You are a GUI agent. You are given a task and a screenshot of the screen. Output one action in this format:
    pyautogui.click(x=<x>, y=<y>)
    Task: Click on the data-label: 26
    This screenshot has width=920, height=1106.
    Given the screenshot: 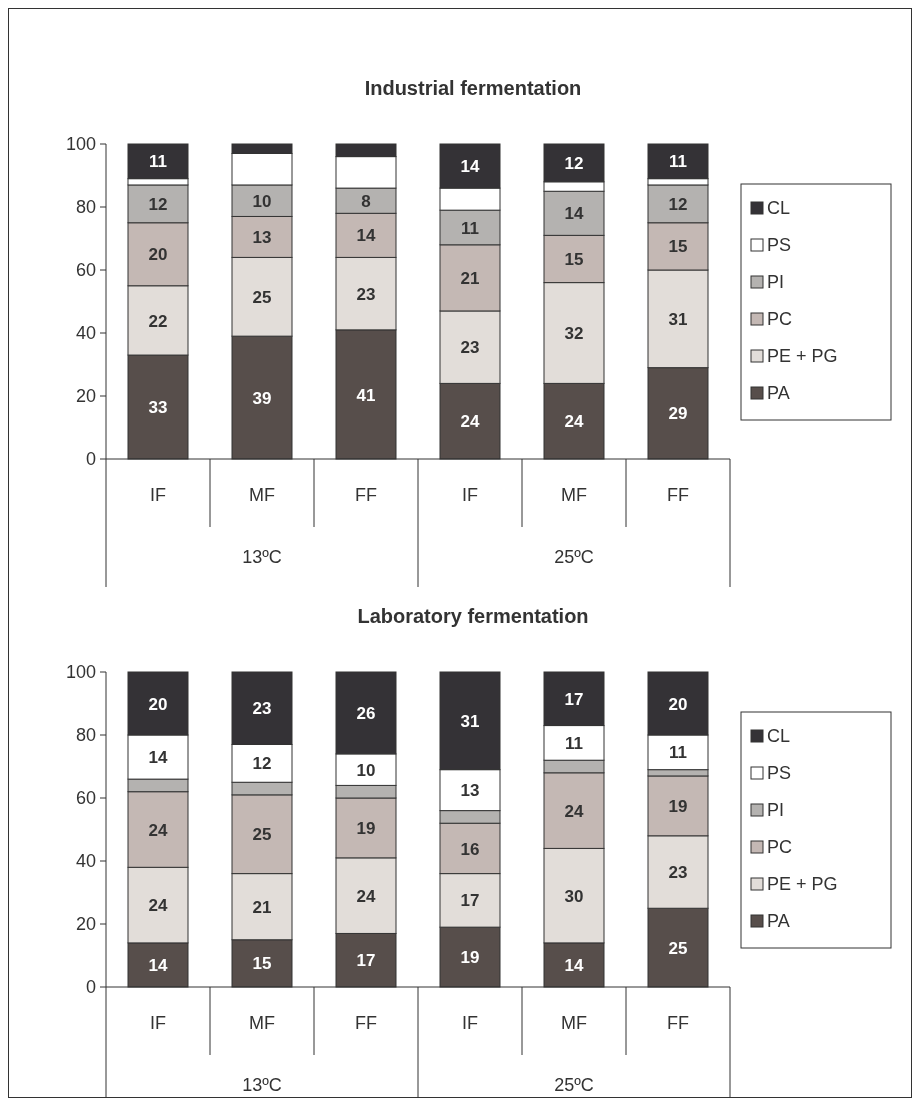 What is the action you would take?
    pyautogui.click(x=366, y=714)
    